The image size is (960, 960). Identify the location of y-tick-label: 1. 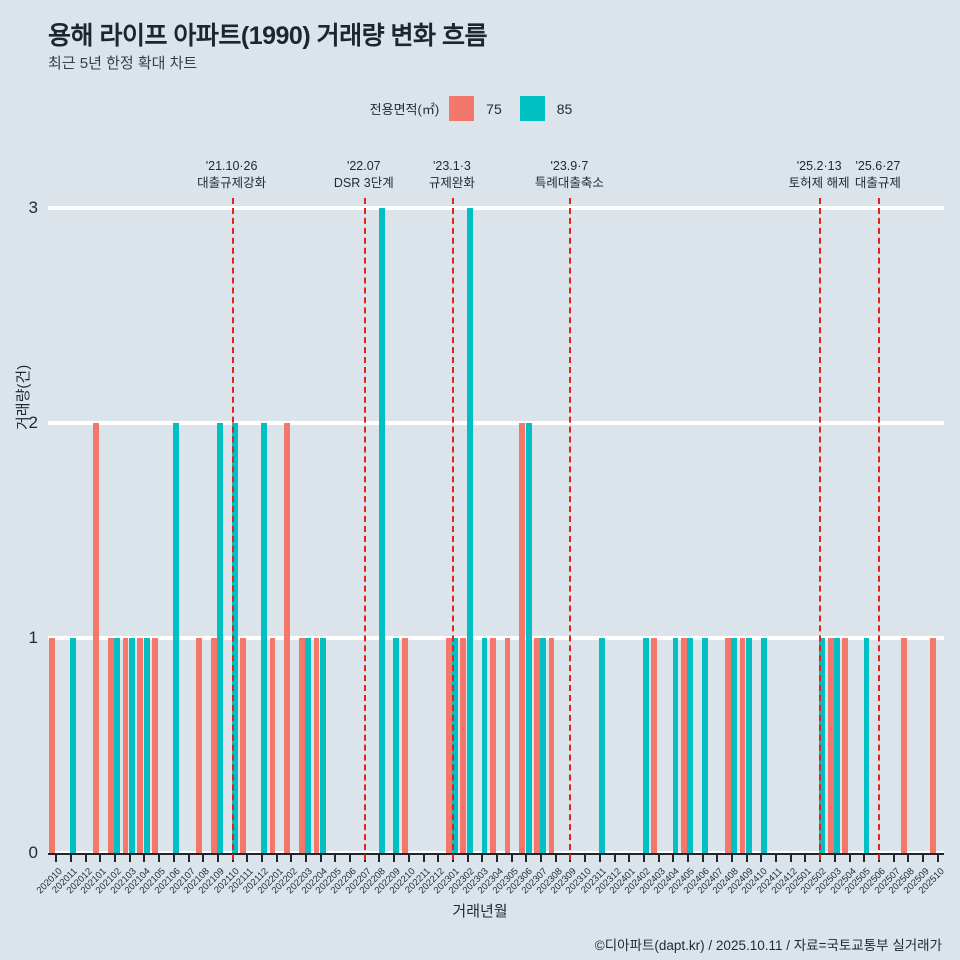
(33, 637).